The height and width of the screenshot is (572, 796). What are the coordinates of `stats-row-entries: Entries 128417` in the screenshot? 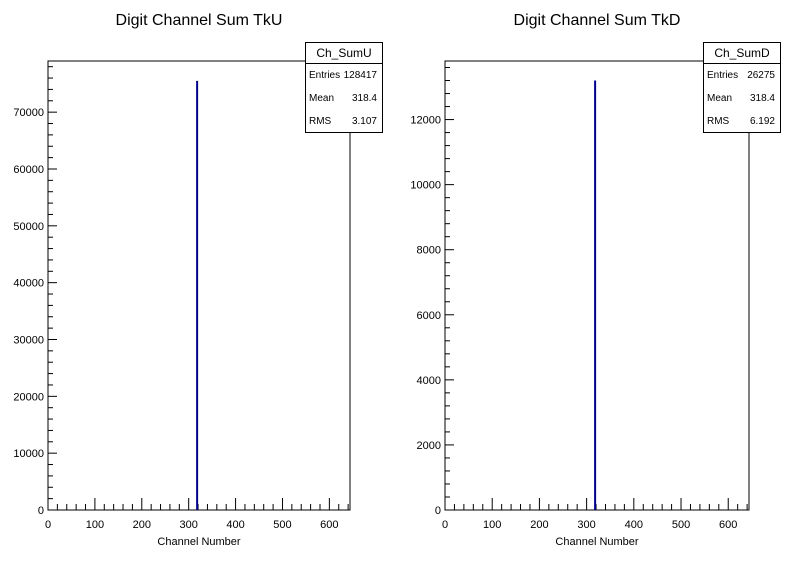 It's located at (344, 75).